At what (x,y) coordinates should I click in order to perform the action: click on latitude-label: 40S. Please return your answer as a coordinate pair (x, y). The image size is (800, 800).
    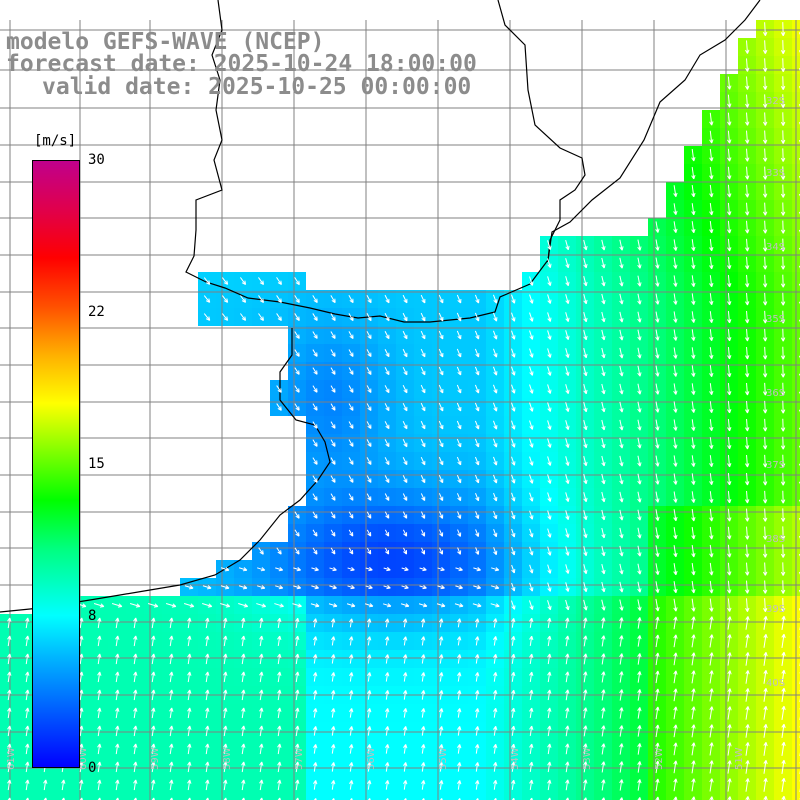
    Looking at the image, I should click on (775, 683).